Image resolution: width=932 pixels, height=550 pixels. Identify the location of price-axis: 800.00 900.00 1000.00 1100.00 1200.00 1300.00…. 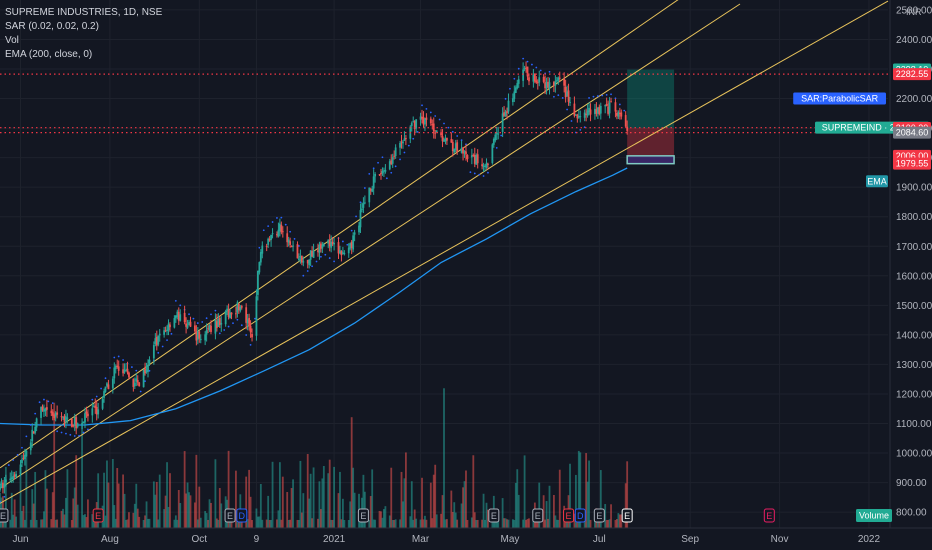
(910, 275).